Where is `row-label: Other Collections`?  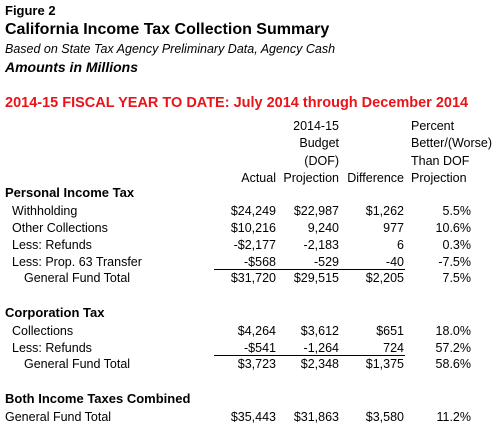 row-label: Other Collections is located at coordinates (60, 228).